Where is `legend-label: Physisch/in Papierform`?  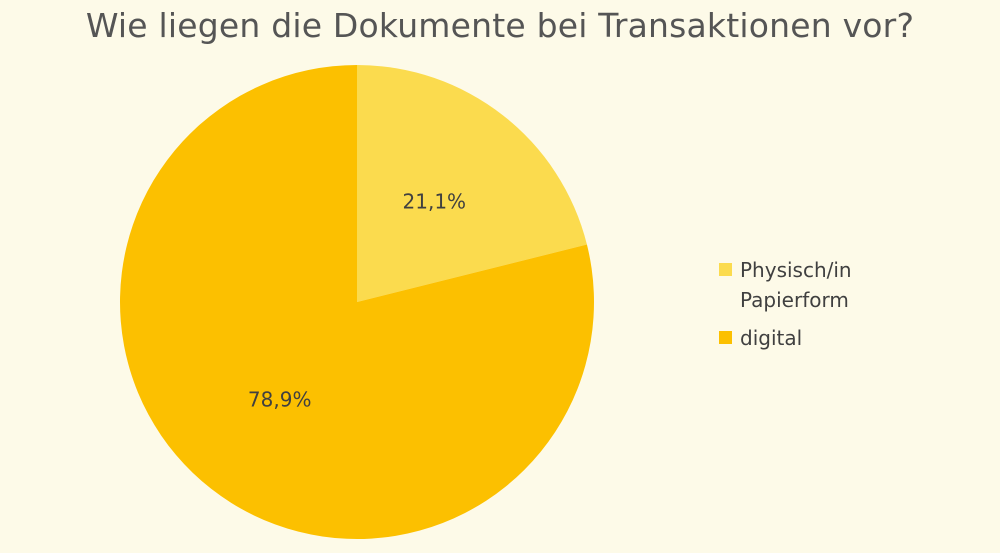 legend-label: Physisch/in Papierform is located at coordinates (796, 285).